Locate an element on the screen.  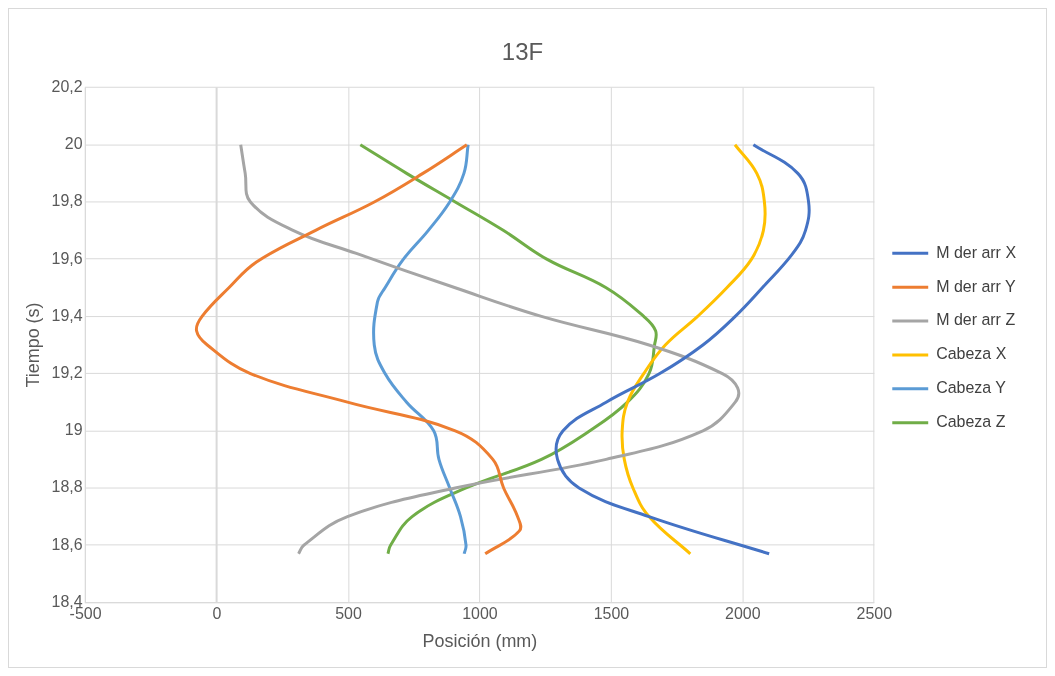
x-axis-title: Posición (mm) is located at coordinates (480, 641).